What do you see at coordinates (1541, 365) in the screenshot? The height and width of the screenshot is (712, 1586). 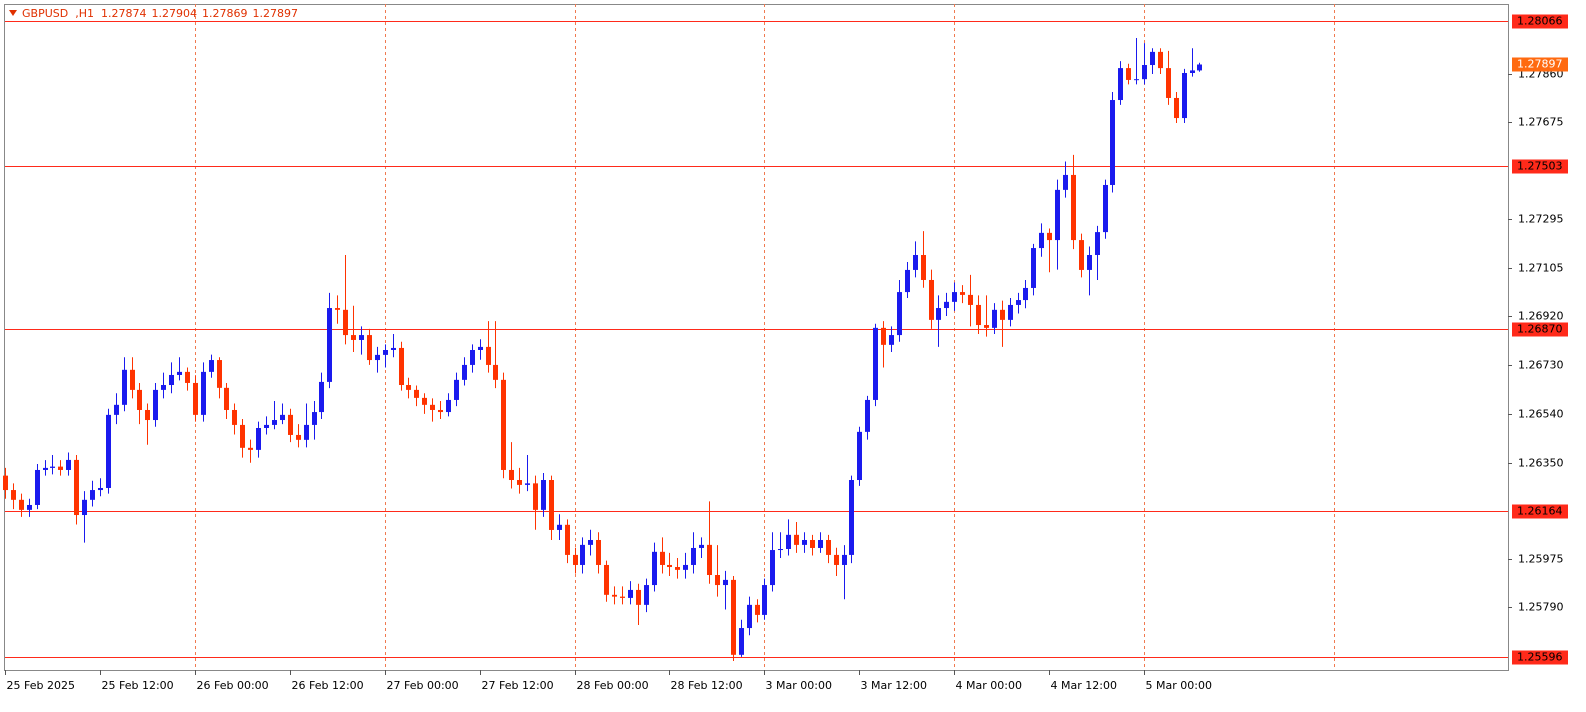 I see `y-tick-label: 1.26730` at bounding box center [1541, 365].